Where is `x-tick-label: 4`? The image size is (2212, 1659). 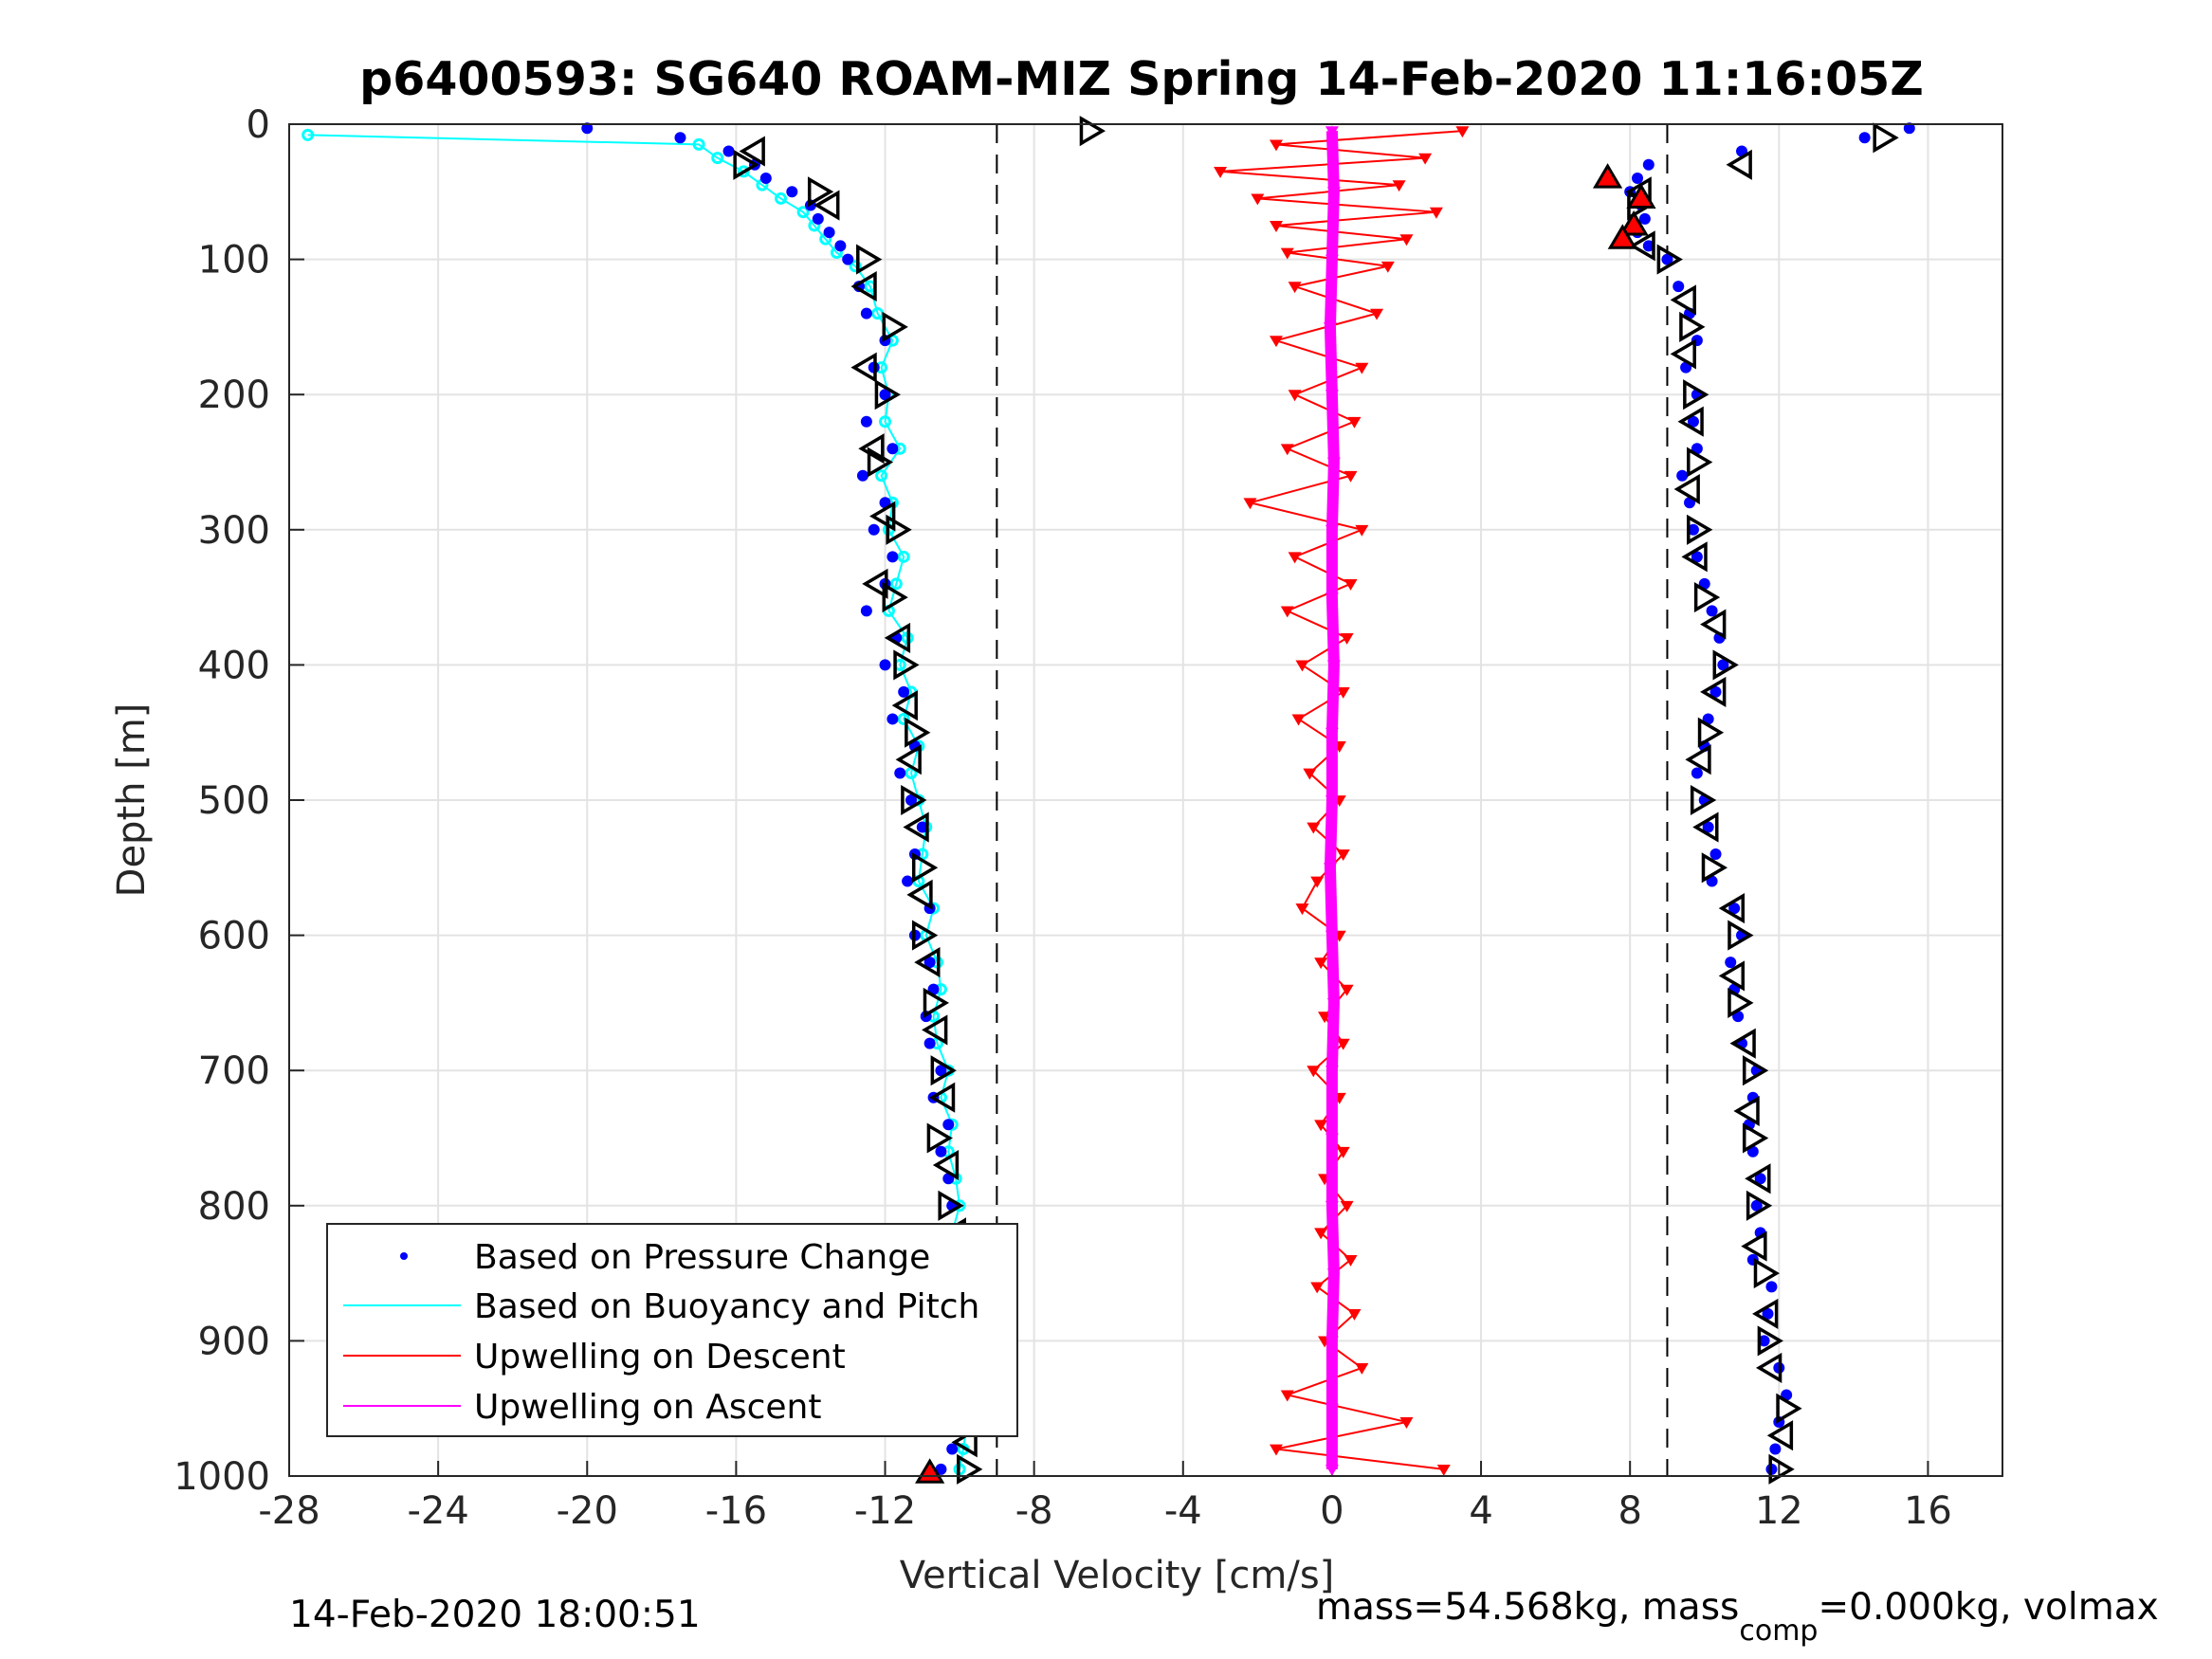 x-tick-label: 4 is located at coordinates (1480, 1511).